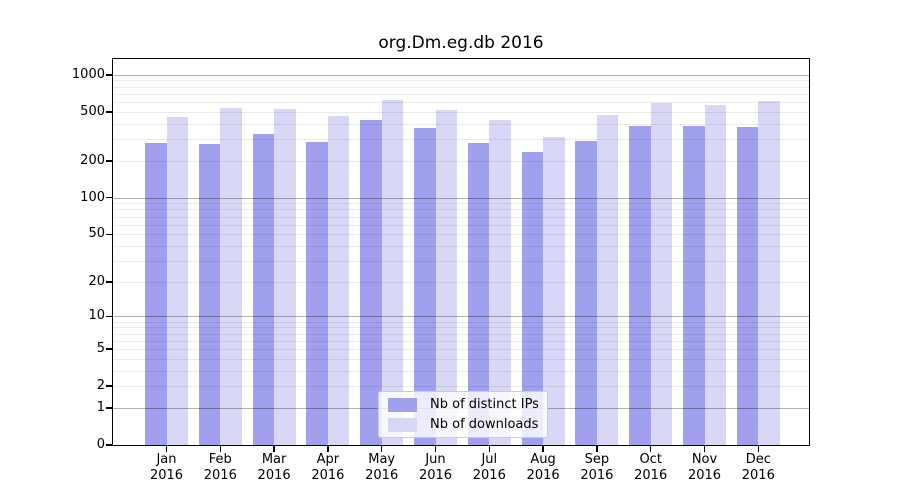 This screenshot has height=500, width=900. Describe the element at coordinates (382, 467) in the screenshot. I see `x-tick-label: May 2016` at that location.